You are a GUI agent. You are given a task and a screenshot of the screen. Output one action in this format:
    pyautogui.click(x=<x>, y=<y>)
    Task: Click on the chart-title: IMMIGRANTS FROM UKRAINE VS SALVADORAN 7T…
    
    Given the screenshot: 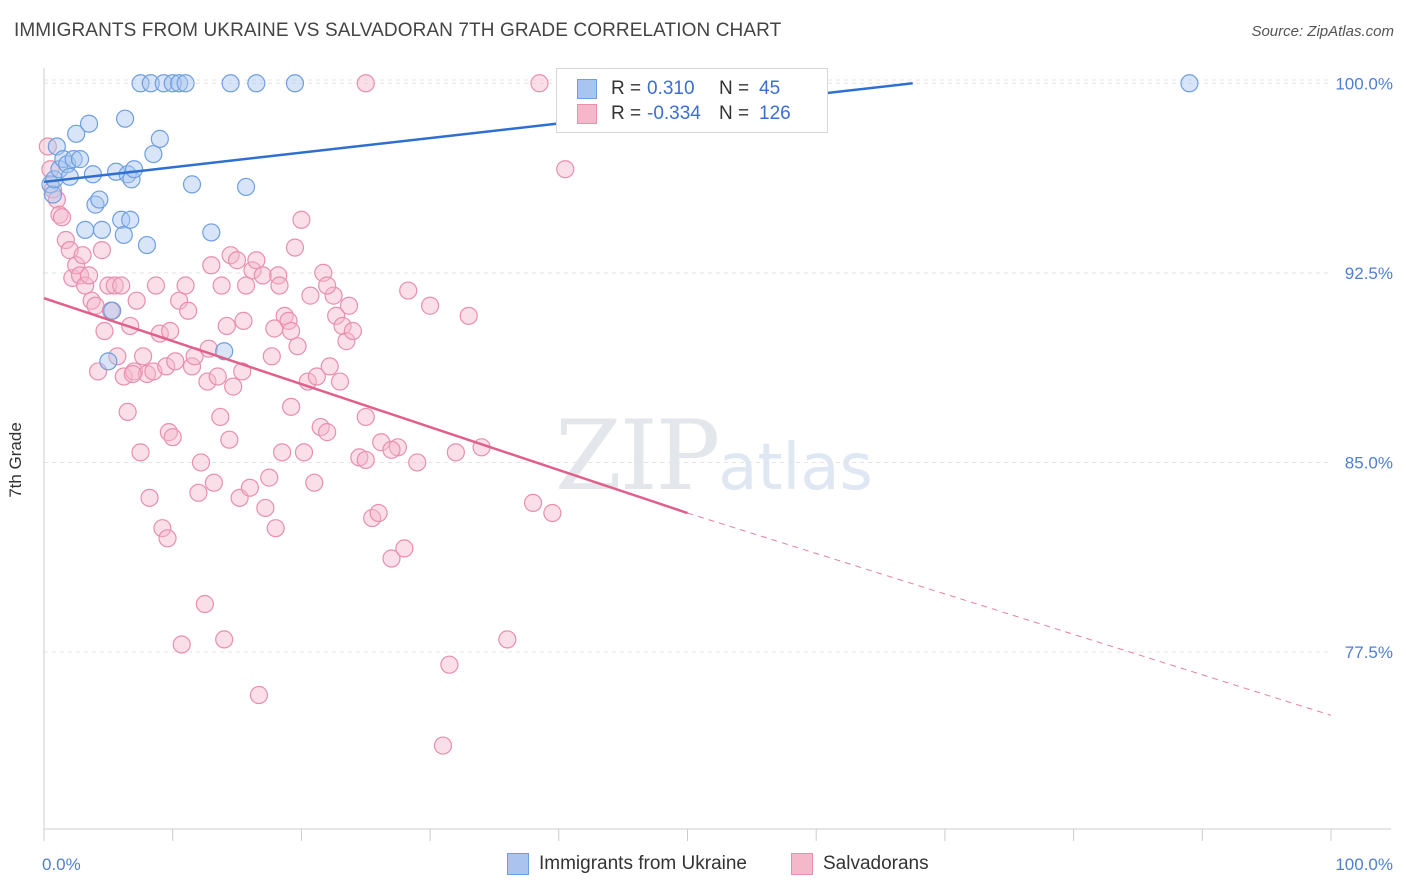 What is the action you would take?
    pyautogui.click(x=398, y=30)
    